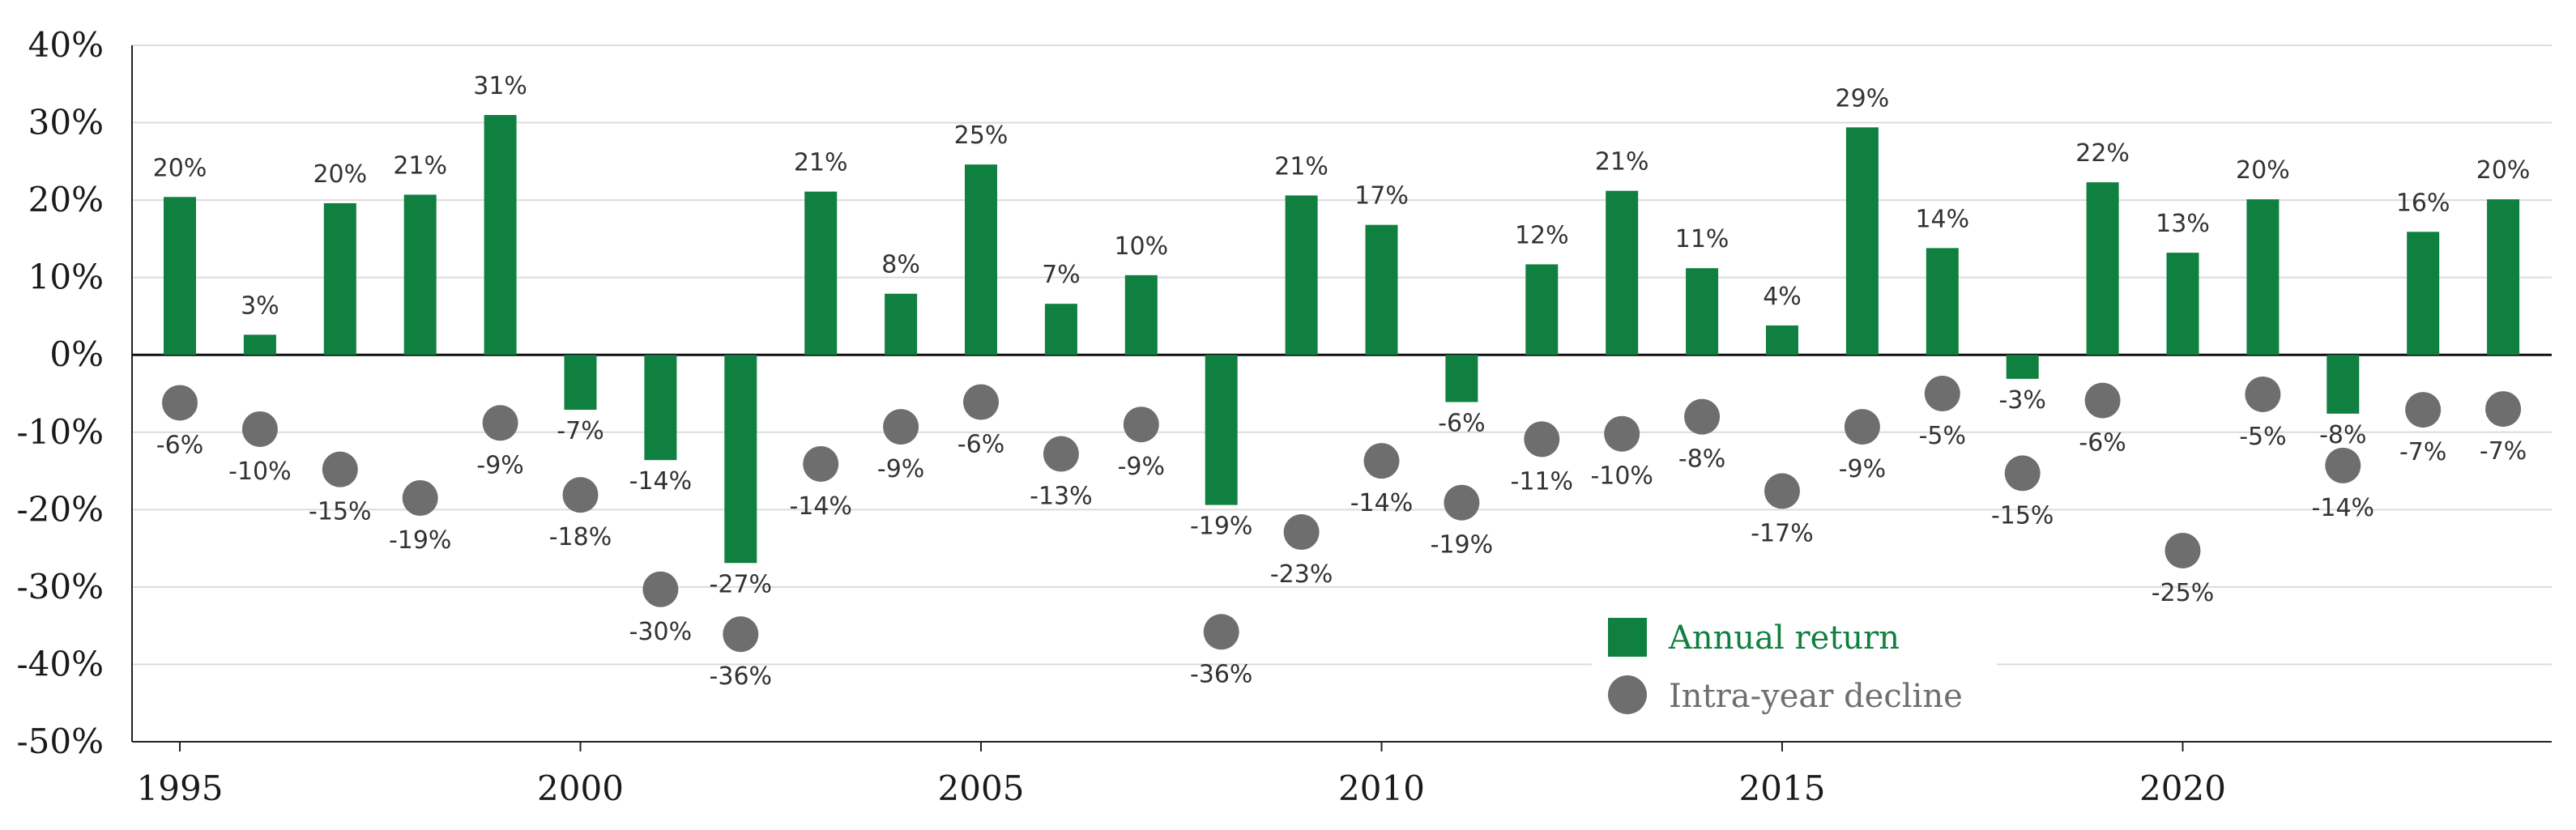 Image resolution: width=2576 pixels, height=830 pixels. Describe the element at coordinates (60, 587) in the screenshot. I see `y-tick-label: -30%` at that location.